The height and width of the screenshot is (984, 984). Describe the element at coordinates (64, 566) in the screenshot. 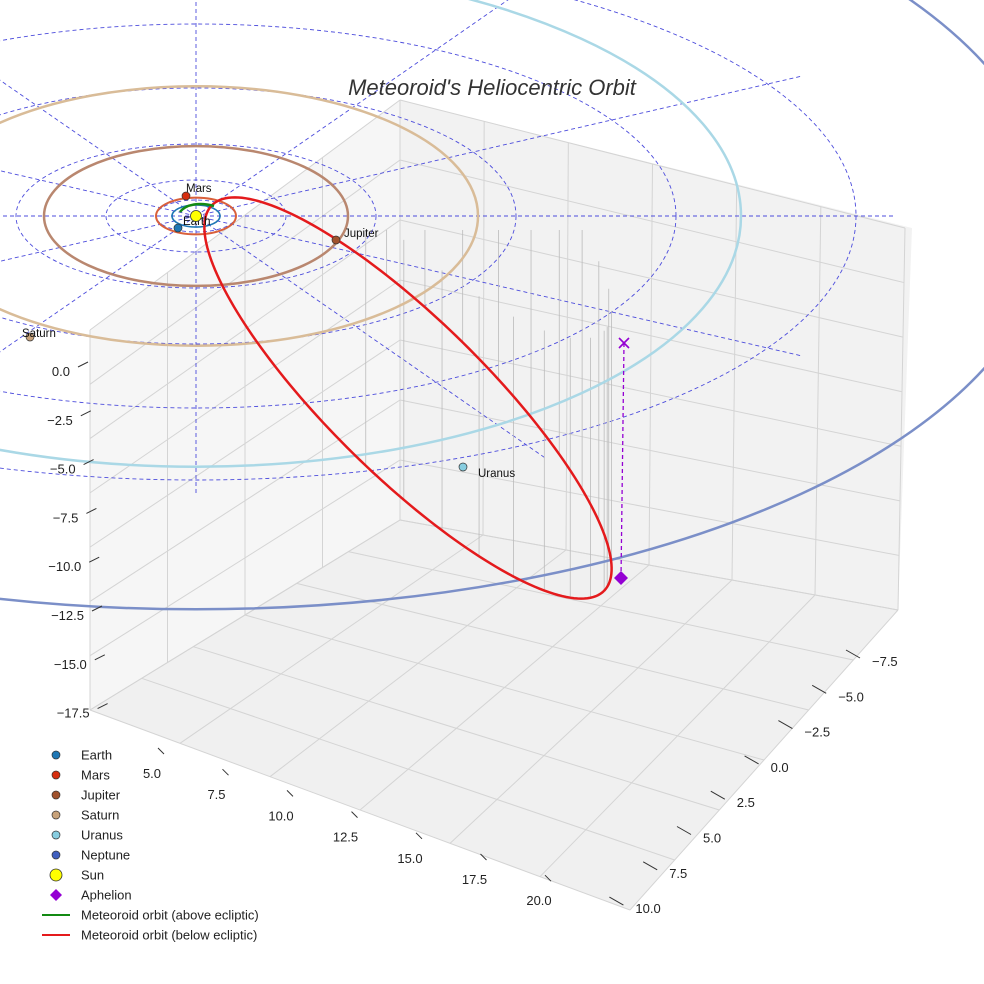

I see `z-tick-label: −10.0` at that location.